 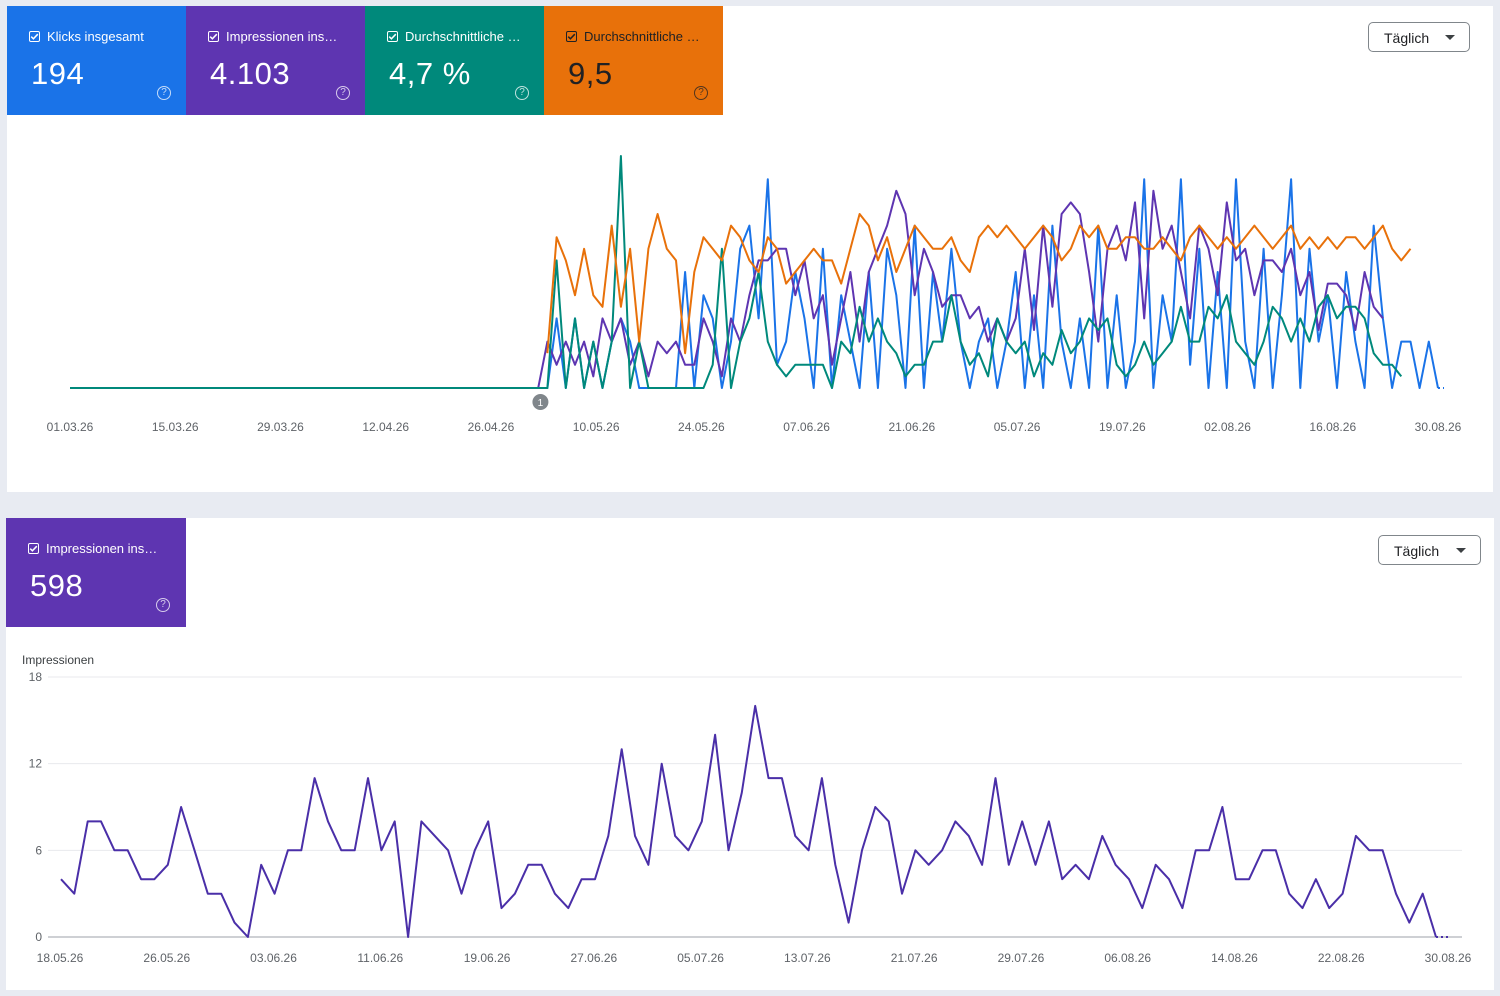 I want to click on x-tick-label: 16.08.26, so click(x=1332, y=427).